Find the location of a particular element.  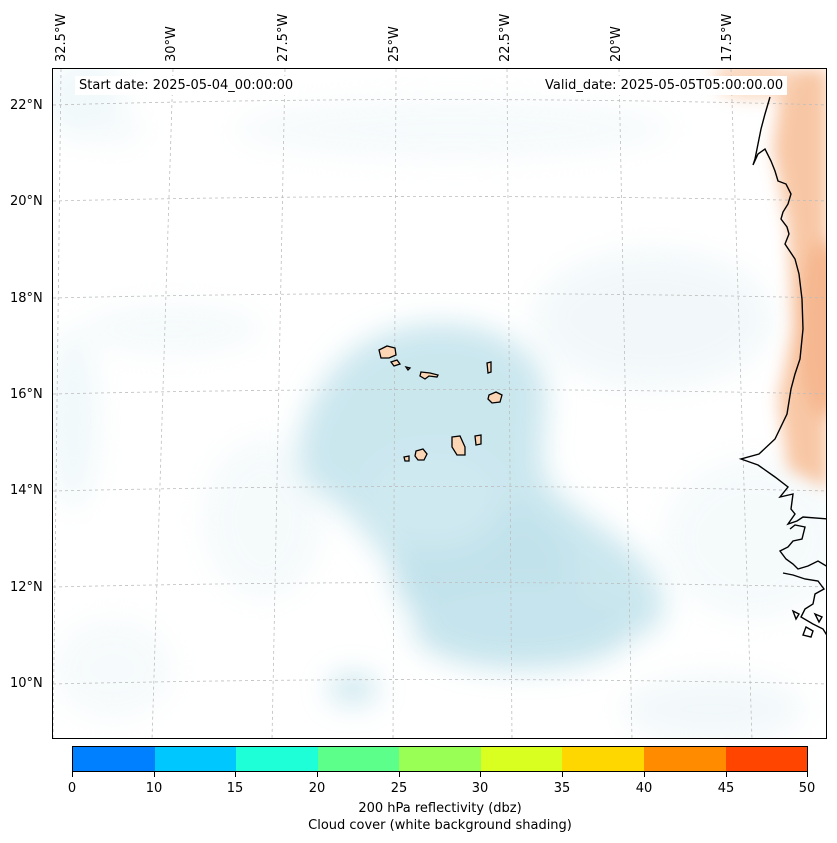

lon-label-30w: 30°W is located at coordinates (171, 44).